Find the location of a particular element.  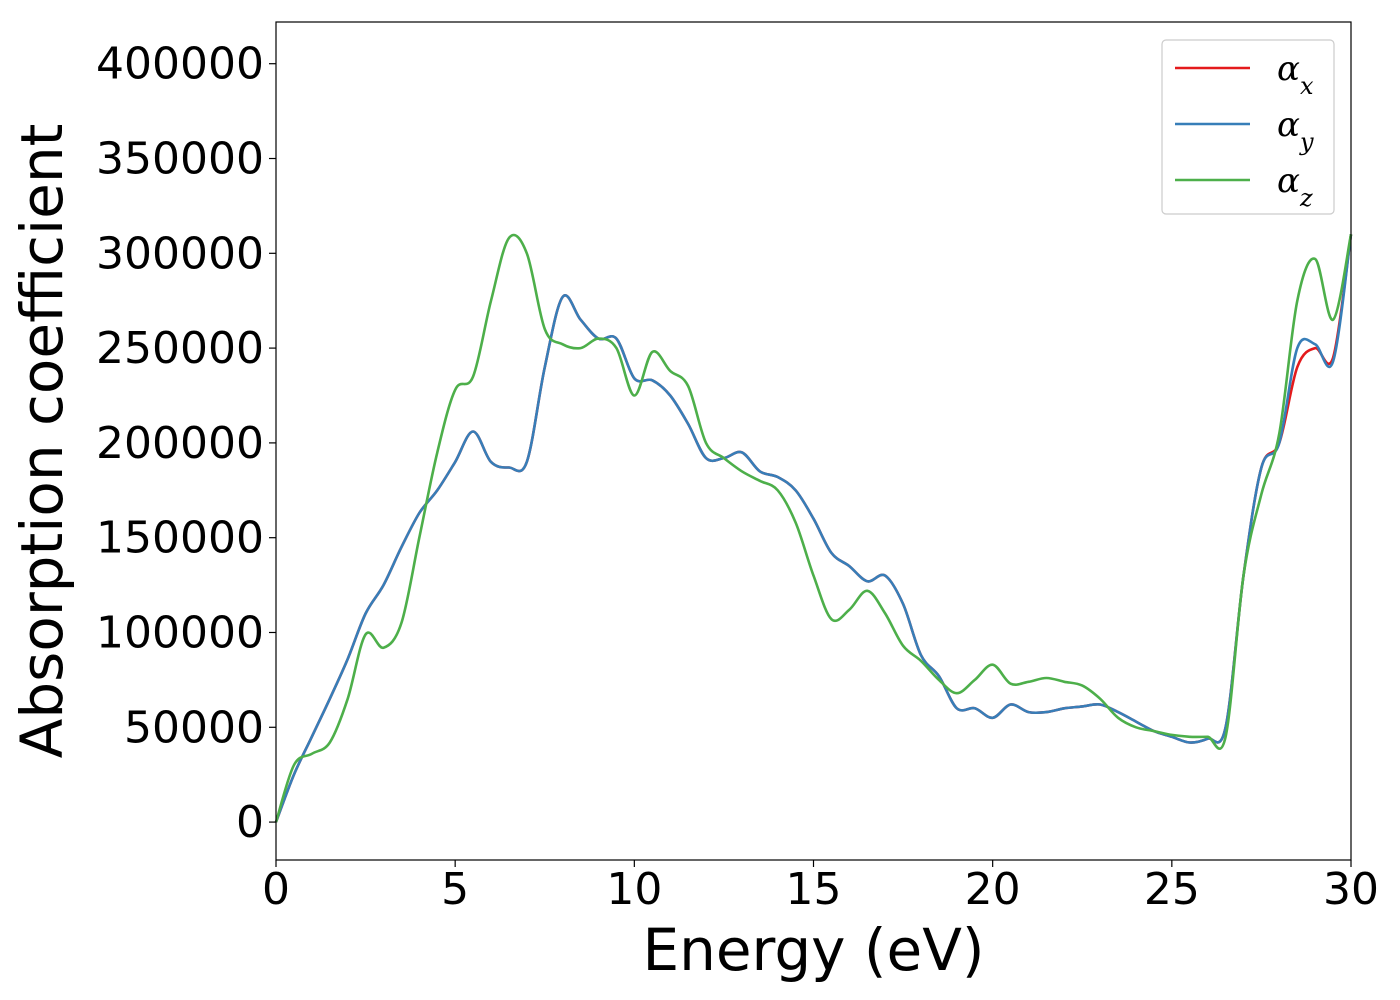

y-tick-label: 150000 is located at coordinates (180, 538).